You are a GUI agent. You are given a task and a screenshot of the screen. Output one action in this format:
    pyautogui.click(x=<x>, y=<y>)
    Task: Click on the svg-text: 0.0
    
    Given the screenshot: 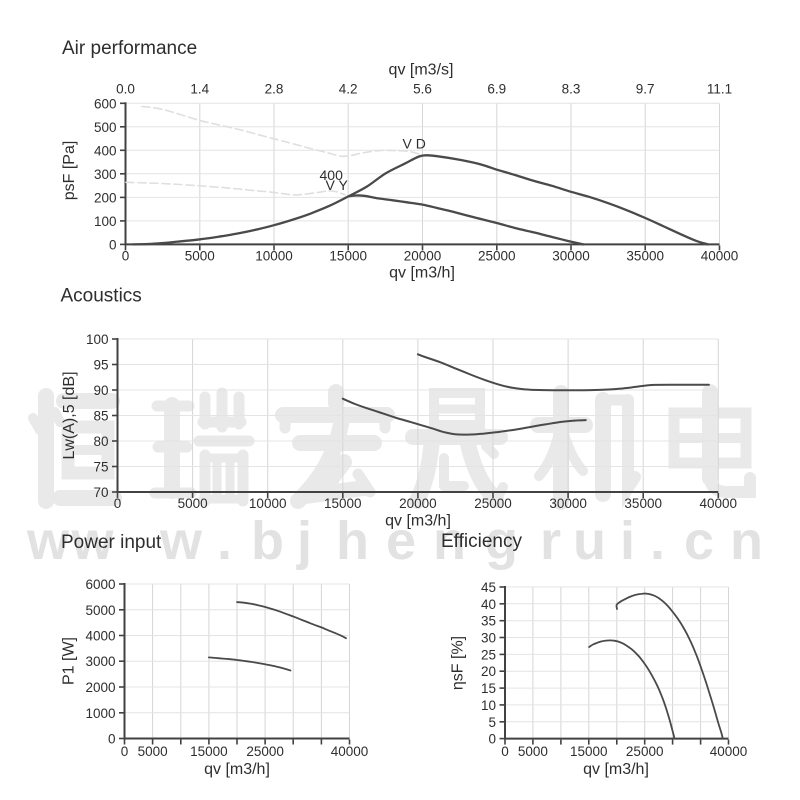 What is the action you would take?
    pyautogui.click(x=125, y=89)
    